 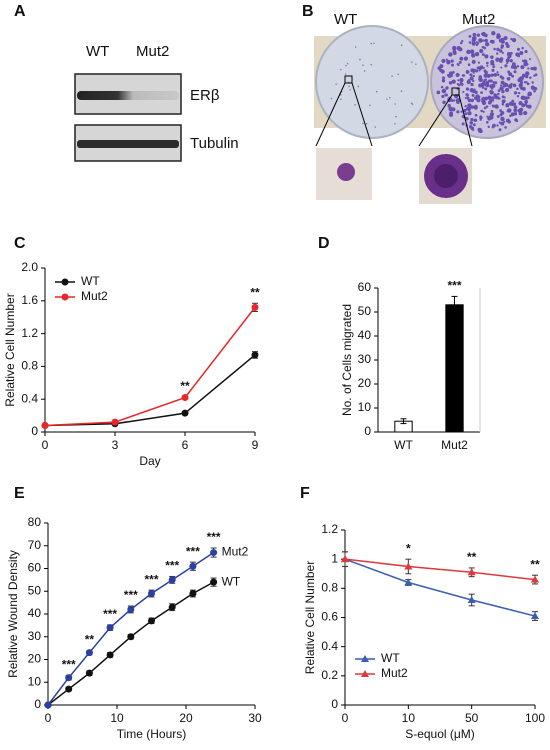 What do you see at coordinates (390, 658) in the screenshot?
I see `legend-label: WT` at bounding box center [390, 658].